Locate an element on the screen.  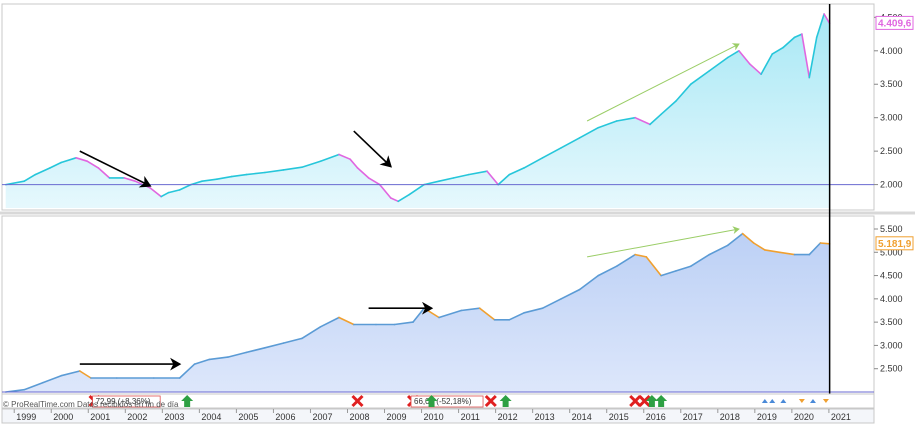
xtick-label: 2006 is located at coordinates (285, 417).